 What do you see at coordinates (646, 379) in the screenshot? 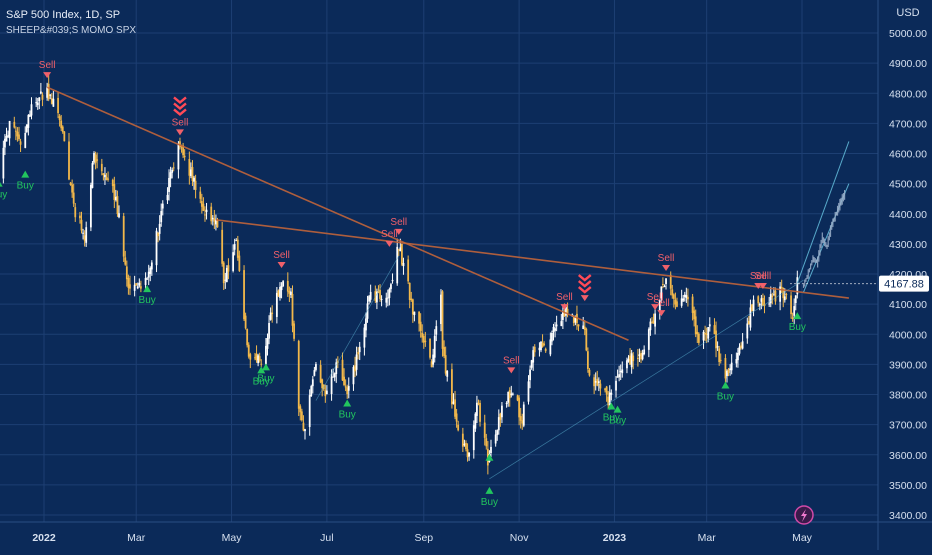
I see `trendline-rising-support` at bounding box center [646, 379].